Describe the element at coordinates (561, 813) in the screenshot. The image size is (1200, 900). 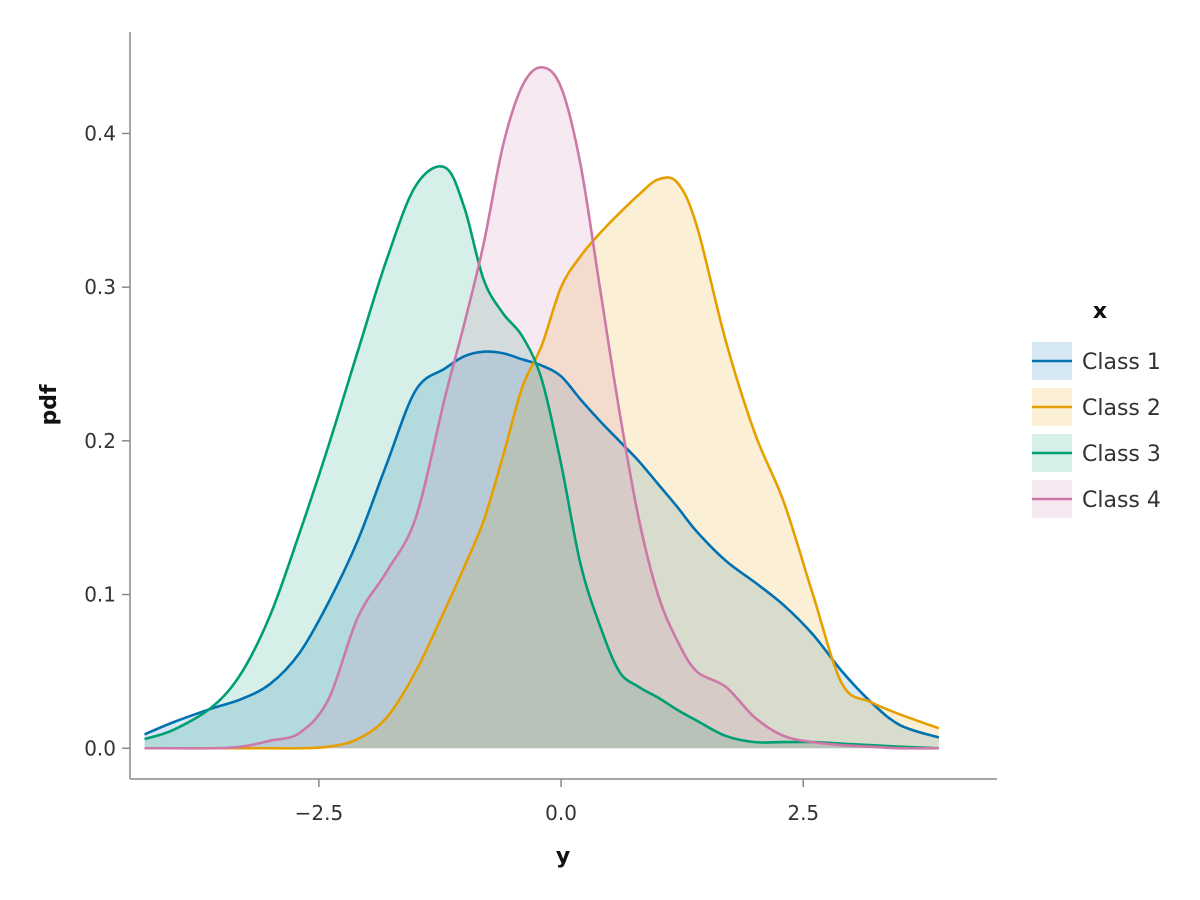
I see `x-tick-label: 0.0` at that location.